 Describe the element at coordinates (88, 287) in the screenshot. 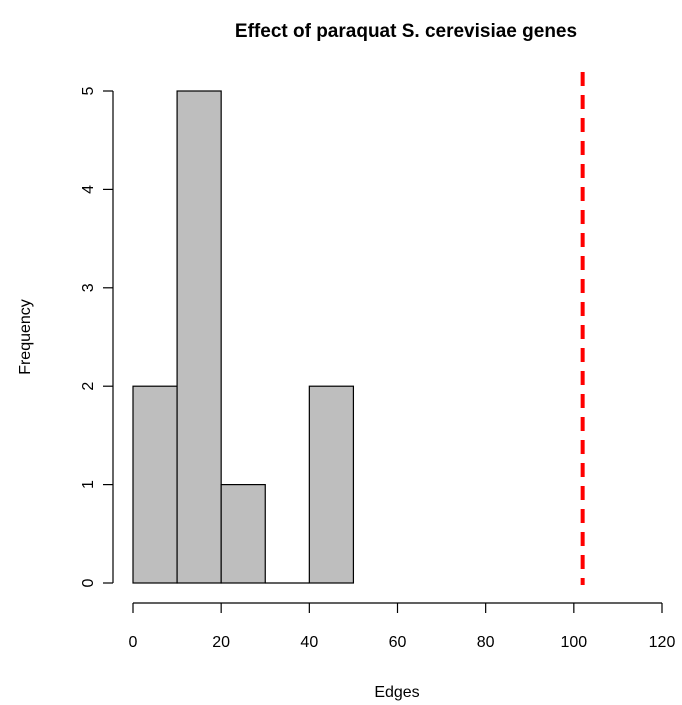

I see `y-tick-label: 3` at that location.